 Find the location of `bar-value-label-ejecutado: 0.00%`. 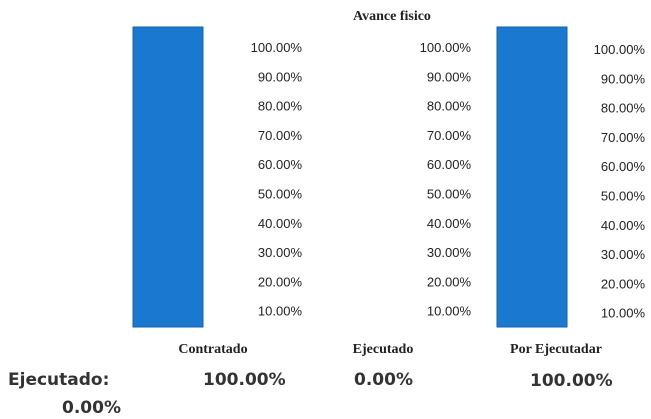

bar-value-label-ejecutado: 0.00% is located at coordinates (383, 380).